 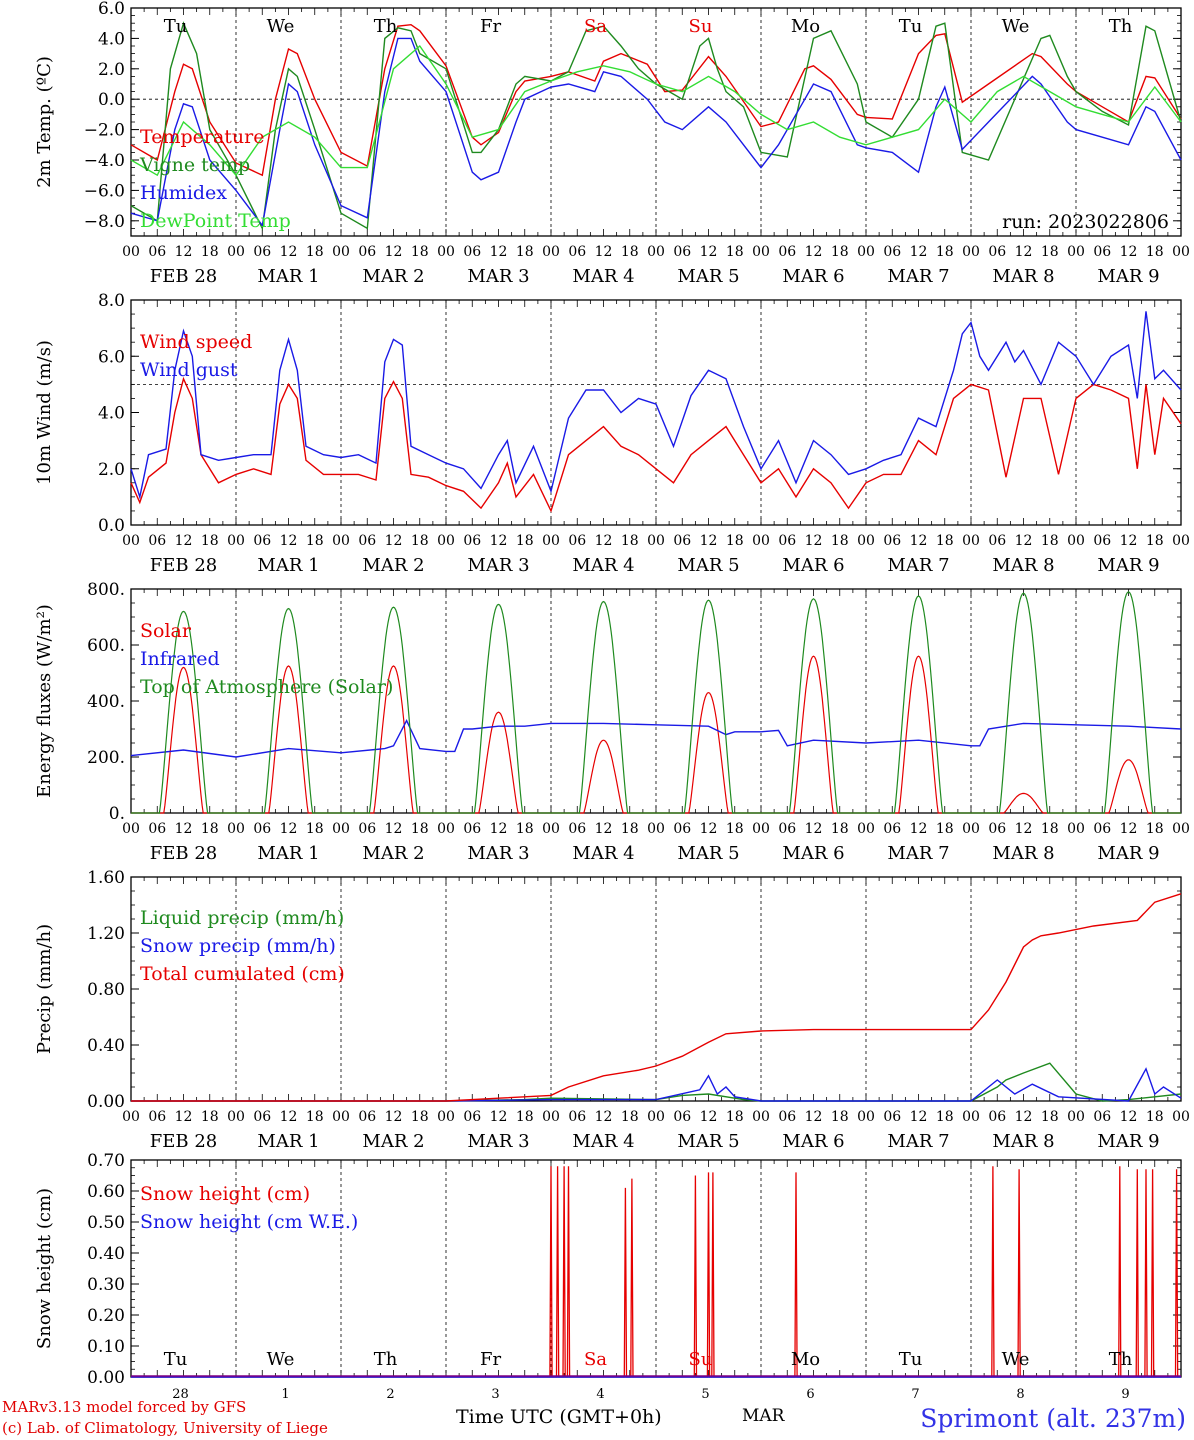 I want to click on y-tick-label: 400., so click(x=106, y=702).